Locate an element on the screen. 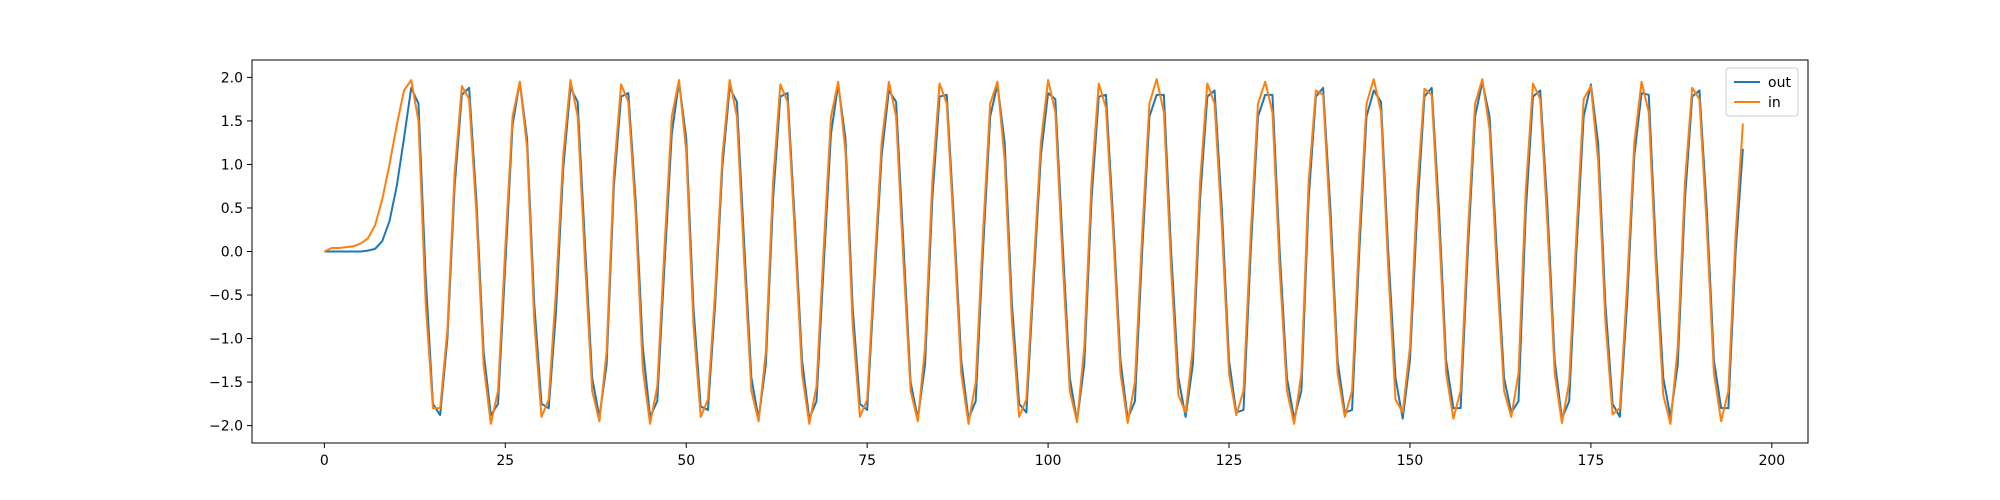 The image size is (2000, 500). y-tick-label: −1.5 is located at coordinates (226, 383).